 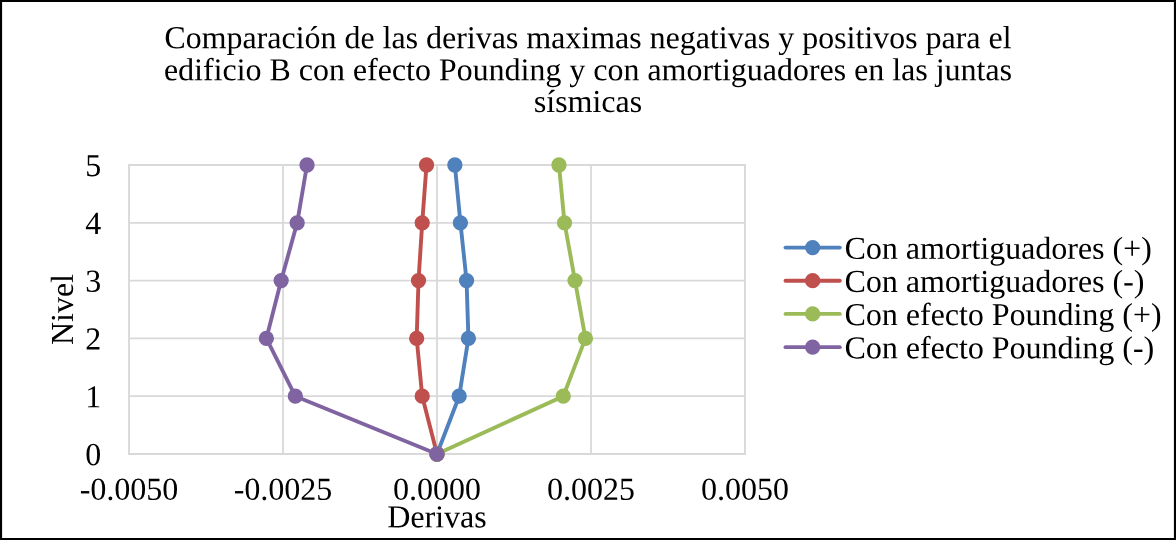 What do you see at coordinates (93, 281) in the screenshot?
I see `y-tick-label: 3` at bounding box center [93, 281].